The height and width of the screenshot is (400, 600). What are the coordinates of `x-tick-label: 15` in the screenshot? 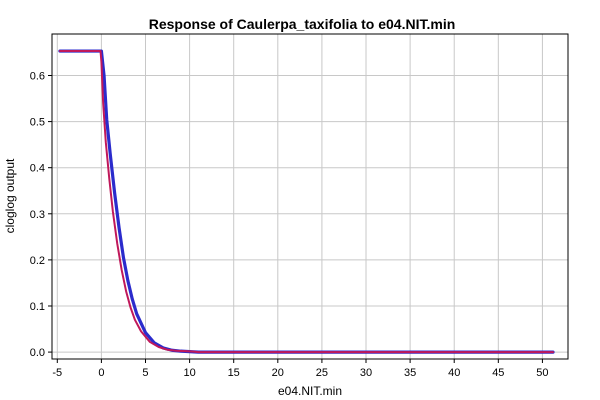 It's located at (234, 373).